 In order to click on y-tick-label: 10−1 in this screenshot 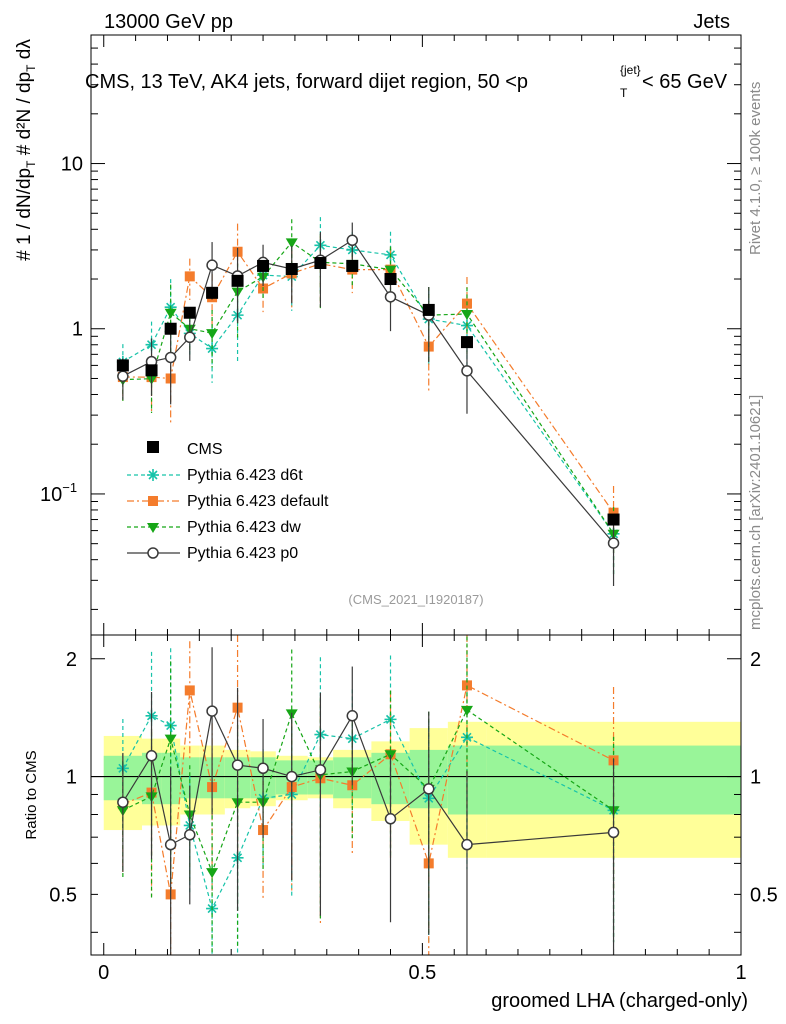, I will do `click(58, 493)`.